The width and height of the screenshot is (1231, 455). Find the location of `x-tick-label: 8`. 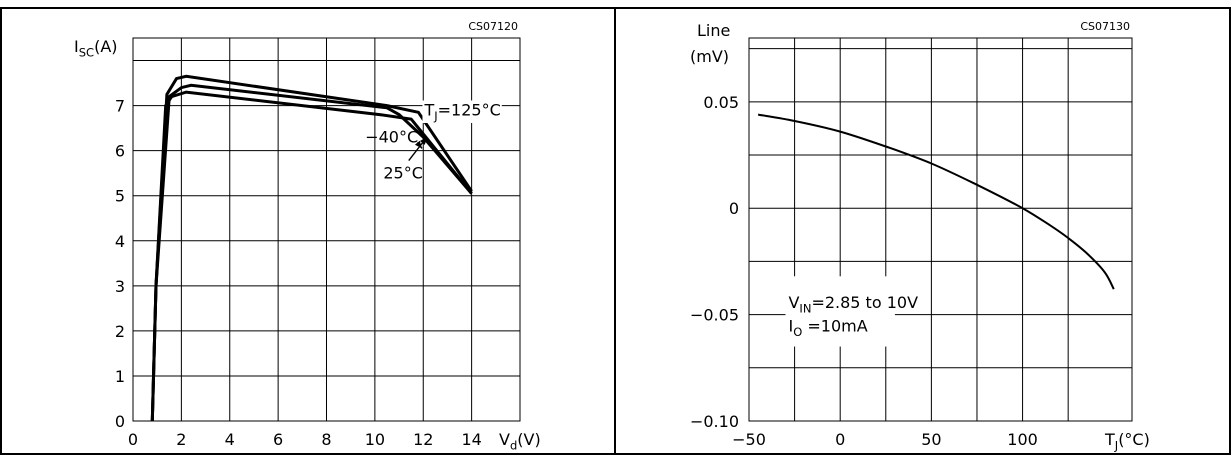

x-tick-label: 8 is located at coordinates (326, 439).